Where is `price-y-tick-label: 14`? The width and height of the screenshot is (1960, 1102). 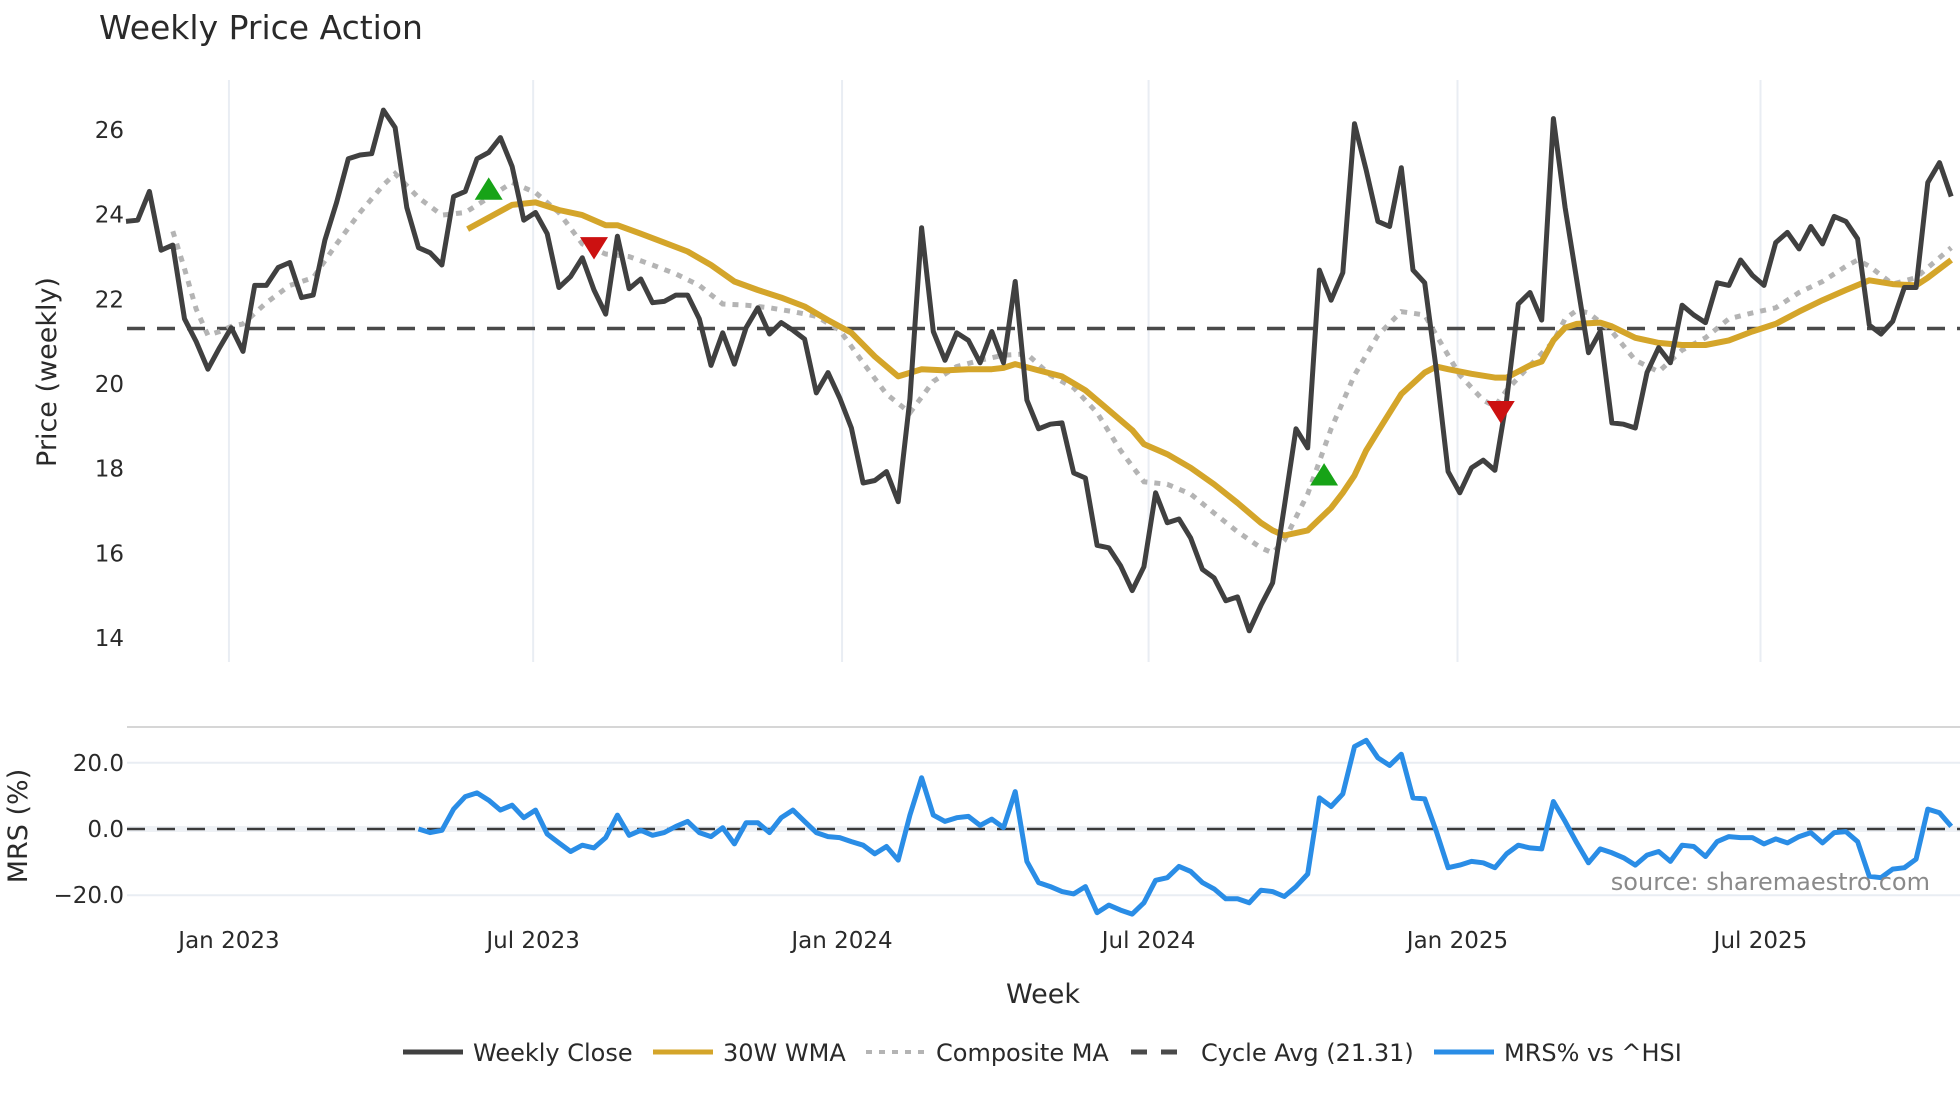 price-y-tick-label: 14 is located at coordinates (109, 639).